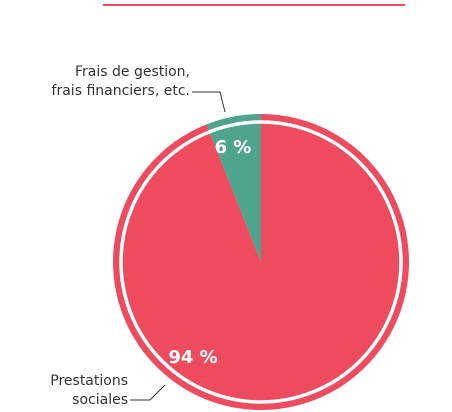 This screenshot has width=452, height=412. I want to click on category-label: frais financiers, etc., so click(121, 91).